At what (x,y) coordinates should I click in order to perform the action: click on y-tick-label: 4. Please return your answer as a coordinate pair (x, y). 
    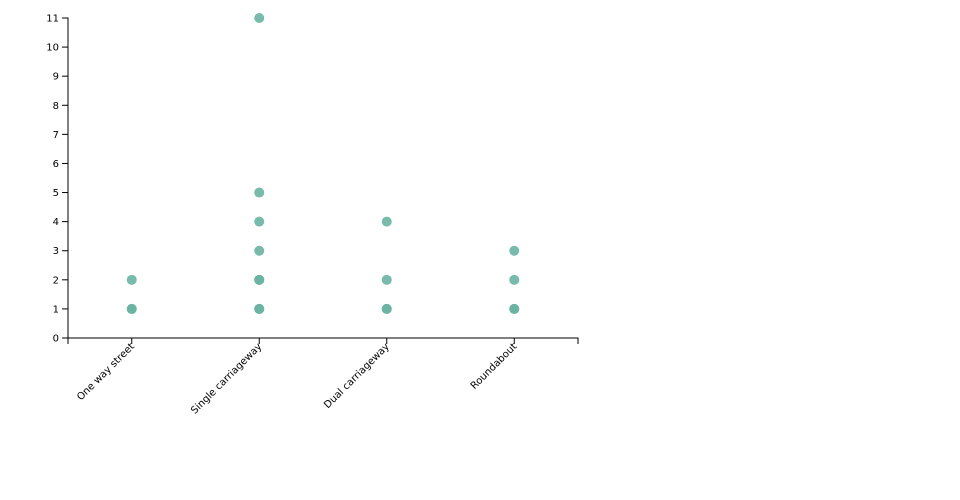
    Looking at the image, I should click on (56, 222).